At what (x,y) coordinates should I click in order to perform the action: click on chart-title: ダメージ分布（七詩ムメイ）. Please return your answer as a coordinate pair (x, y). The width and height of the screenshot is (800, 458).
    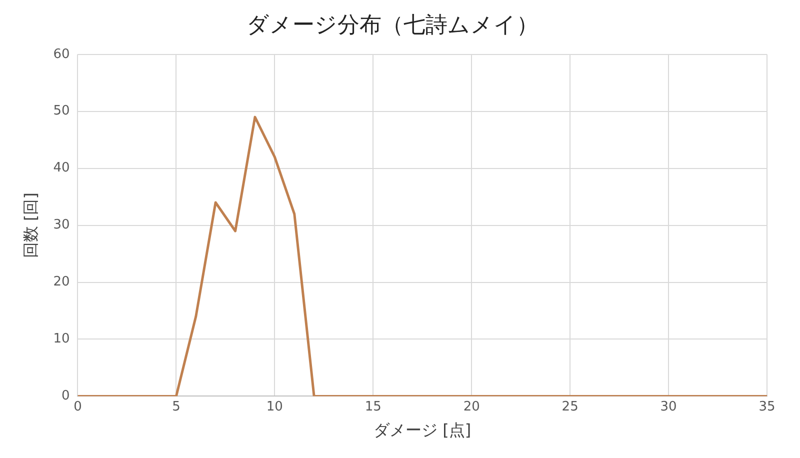
    Looking at the image, I should click on (392, 25).